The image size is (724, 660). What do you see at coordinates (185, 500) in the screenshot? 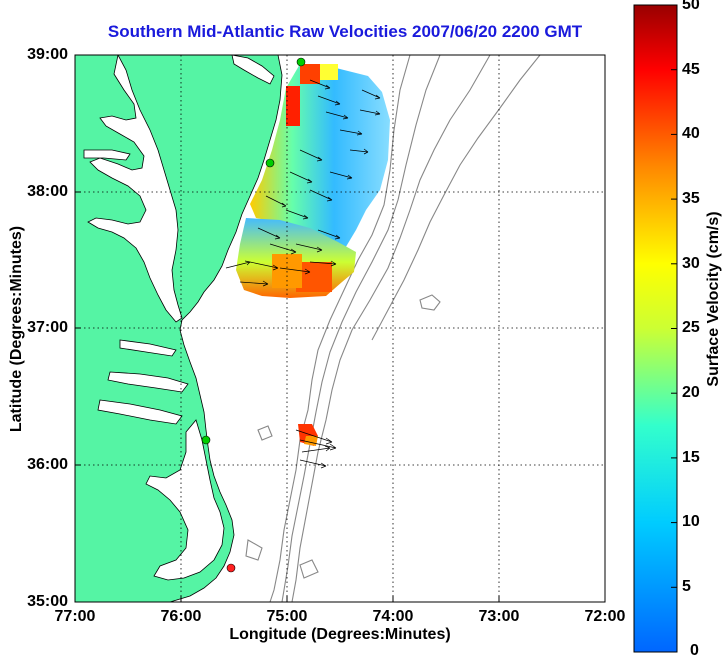
I see `pamlico-sound` at bounding box center [185, 500].